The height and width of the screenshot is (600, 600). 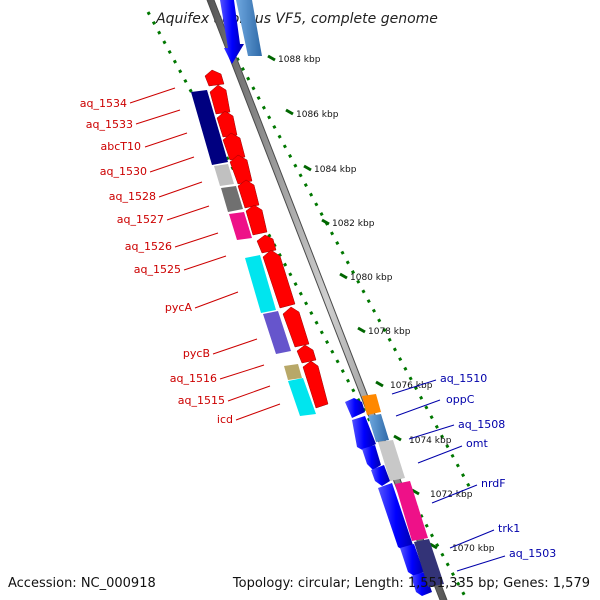 What do you see at coordinates (493, 483) in the screenshot?
I see `gene-label-forward: nrdF` at bounding box center [493, 483].